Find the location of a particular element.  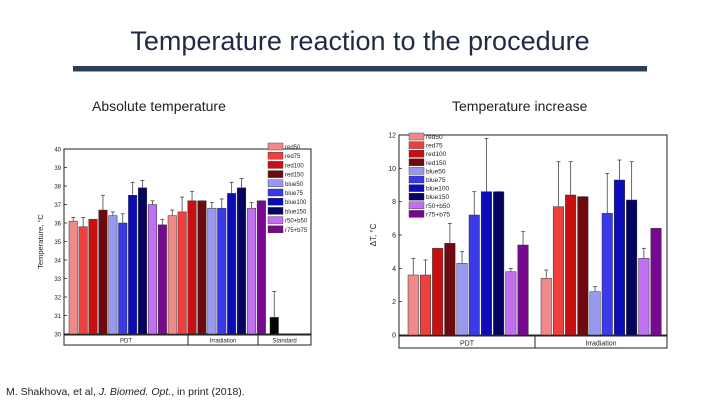

bar-pdt-blue50 is located at coordinates (462, 299).